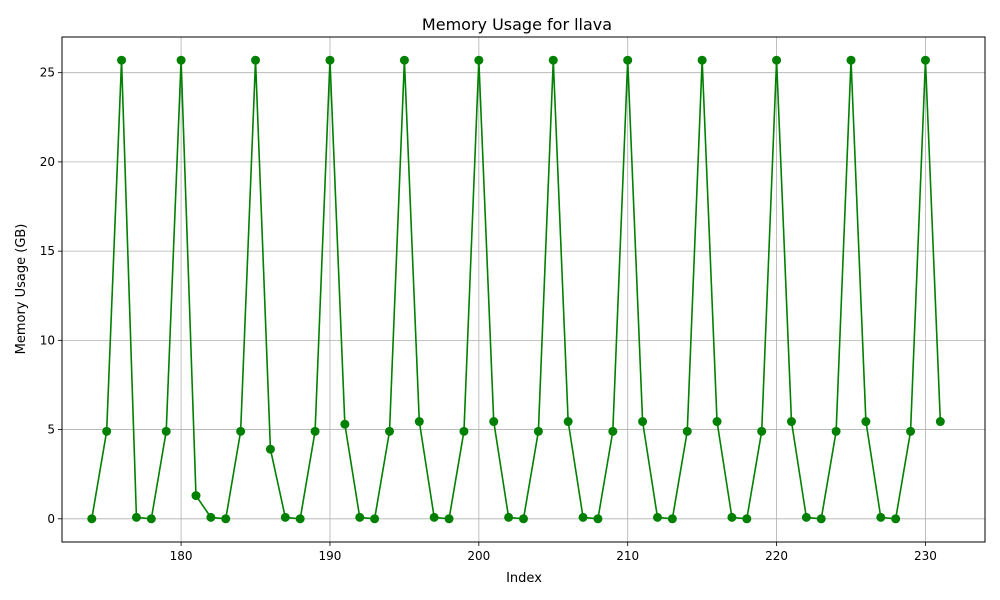  Describe the element at coordinates (51, 519) in the screenshot. I see `y-tick-label: 0` at that location.